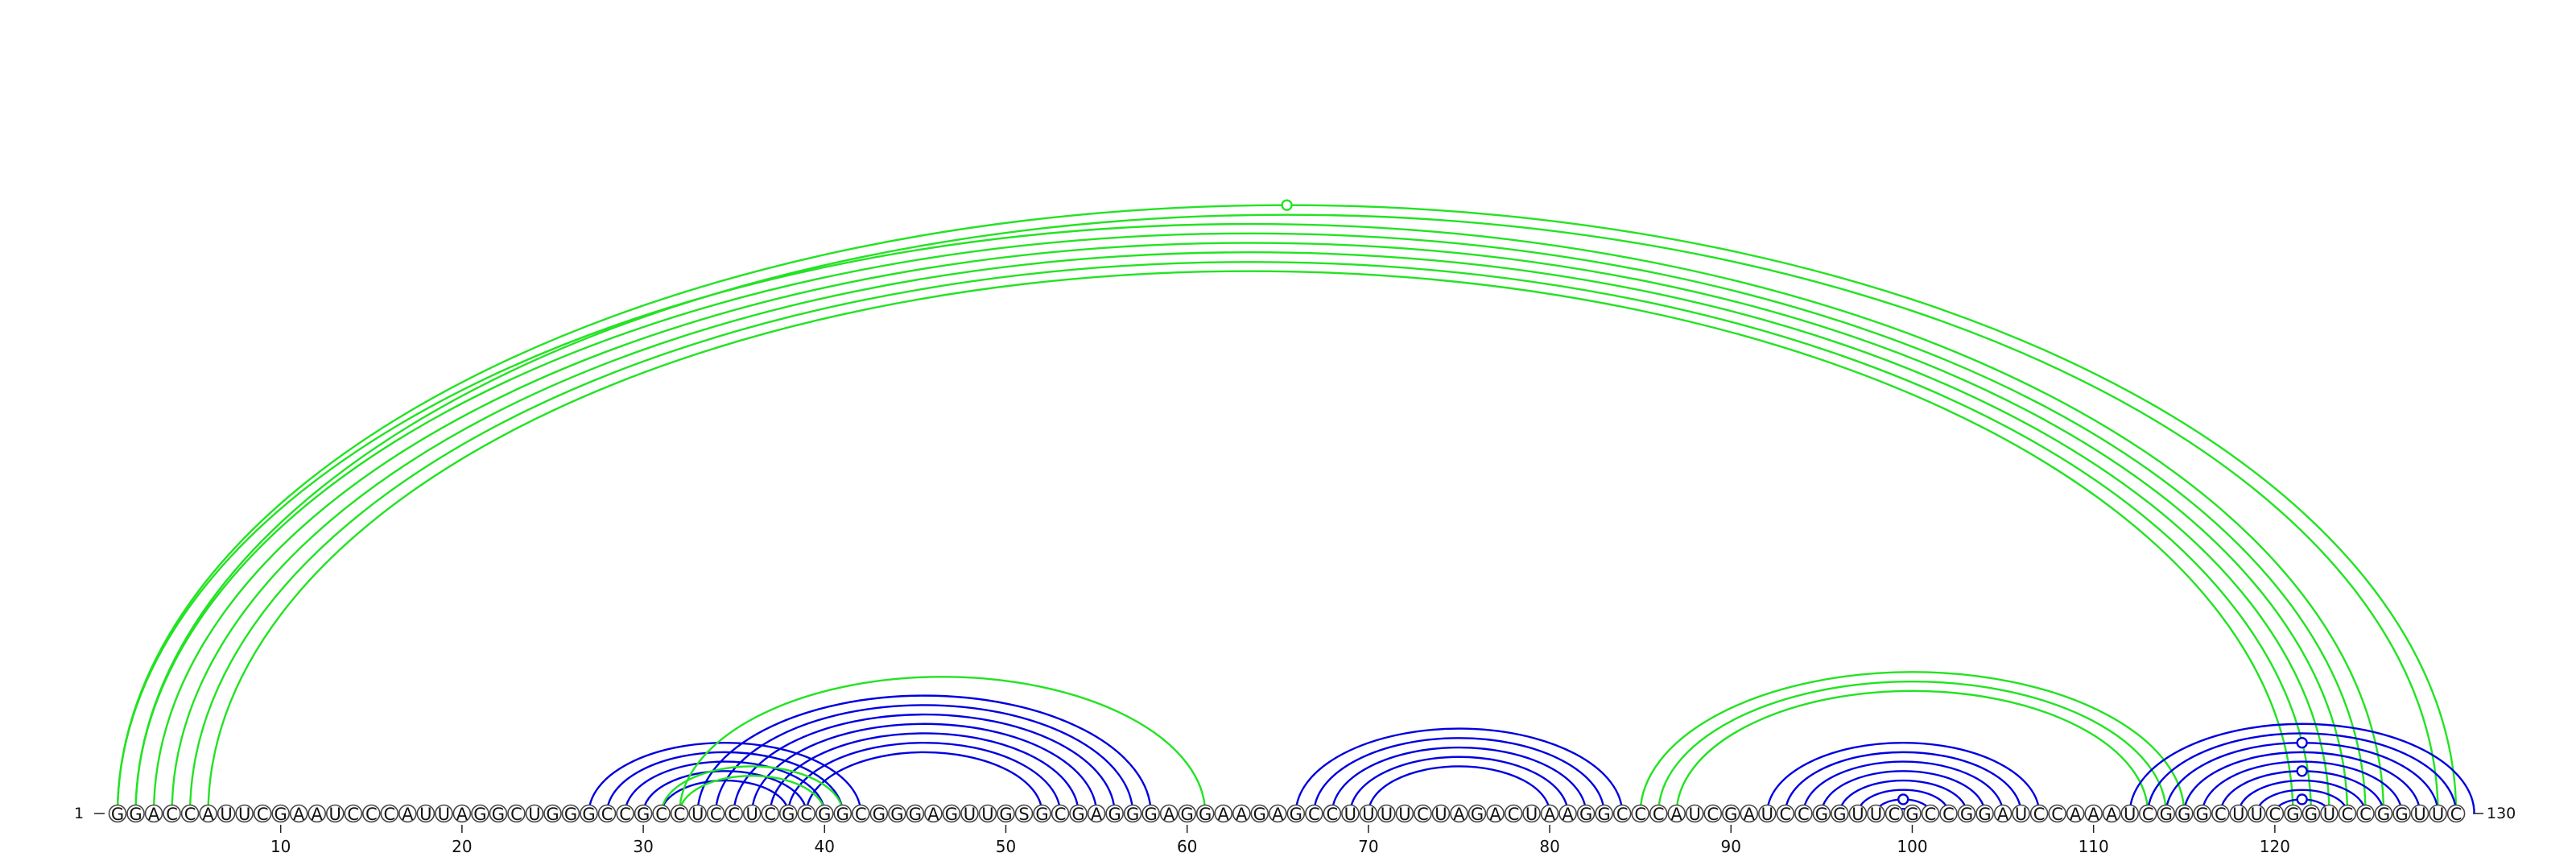 The width and height of the screenshot is (2576, 857). What do you see at coordinates (462, 846) in the screenshot?
I see `tick-label: 20` at bounding box center [462, 846].